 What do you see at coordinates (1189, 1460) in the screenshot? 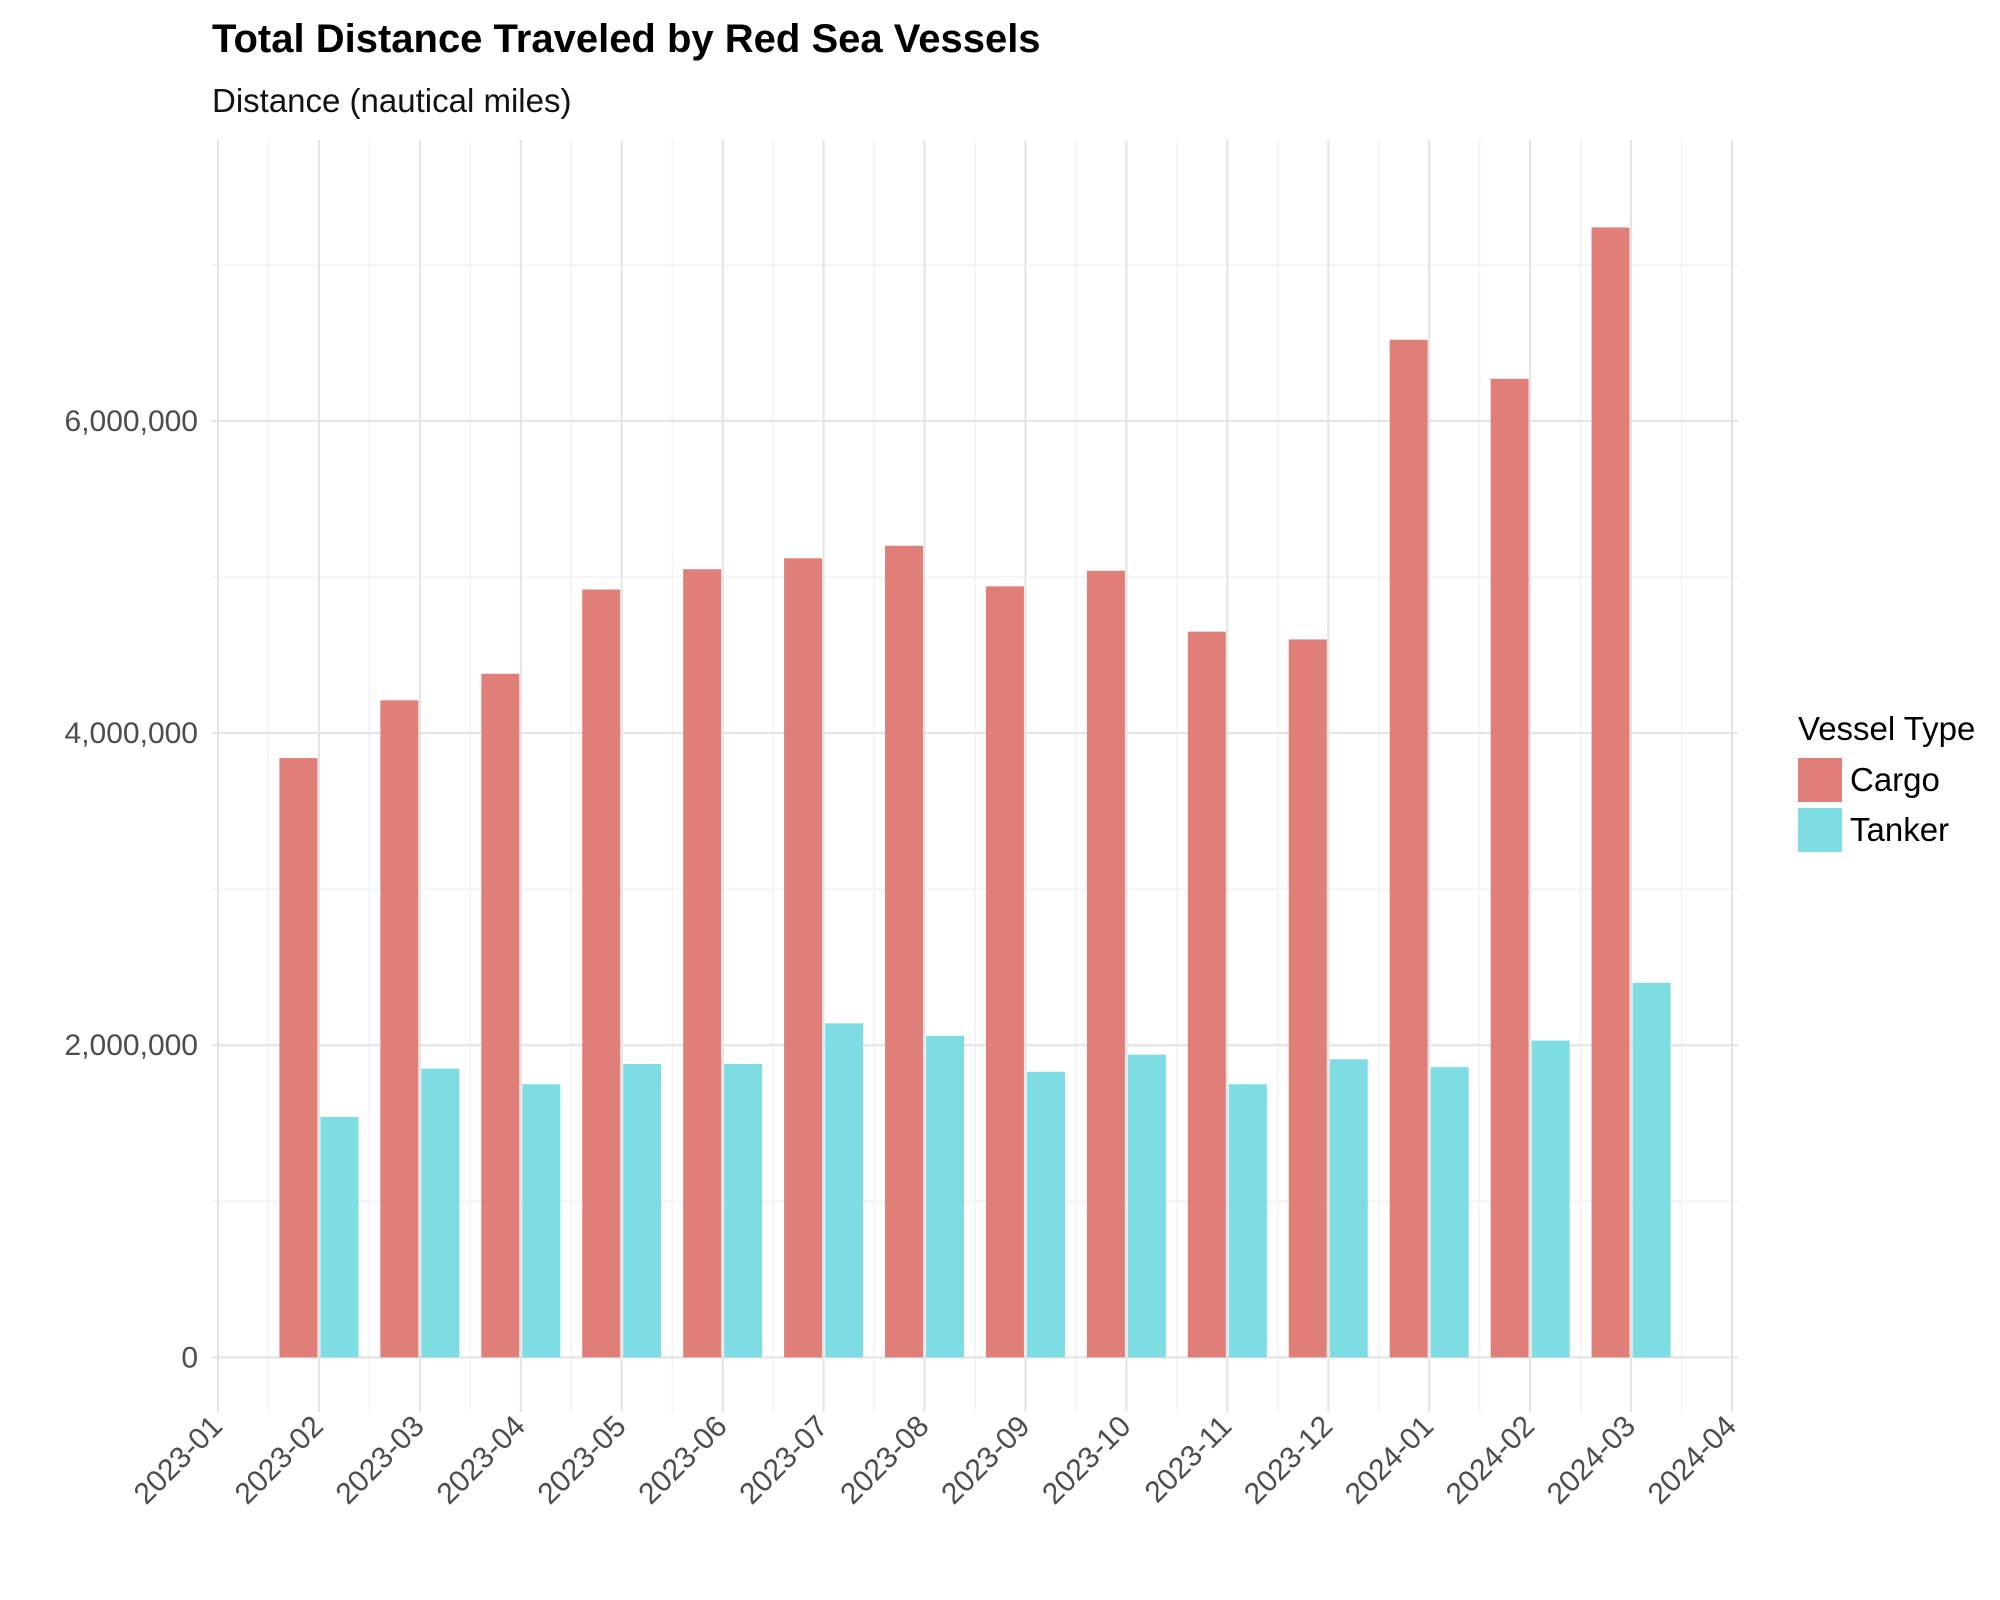
I see `x-tick-label: 2023-11` at bounding box center [1189, 1460].